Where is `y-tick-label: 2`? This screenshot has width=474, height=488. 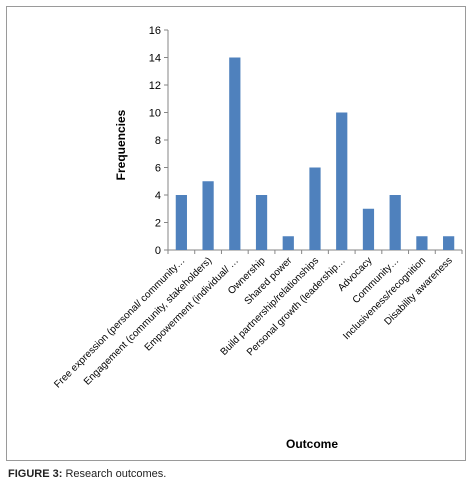 y-tick-label: 2 is located at coordinates (158, 224).